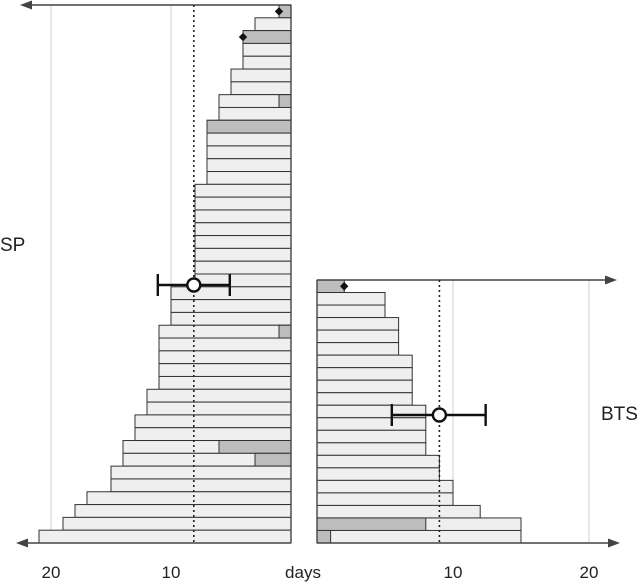  Describe the element at coordinates (26, 5) in the screenshot. I see `sp-axis-arrowhead` at that location.